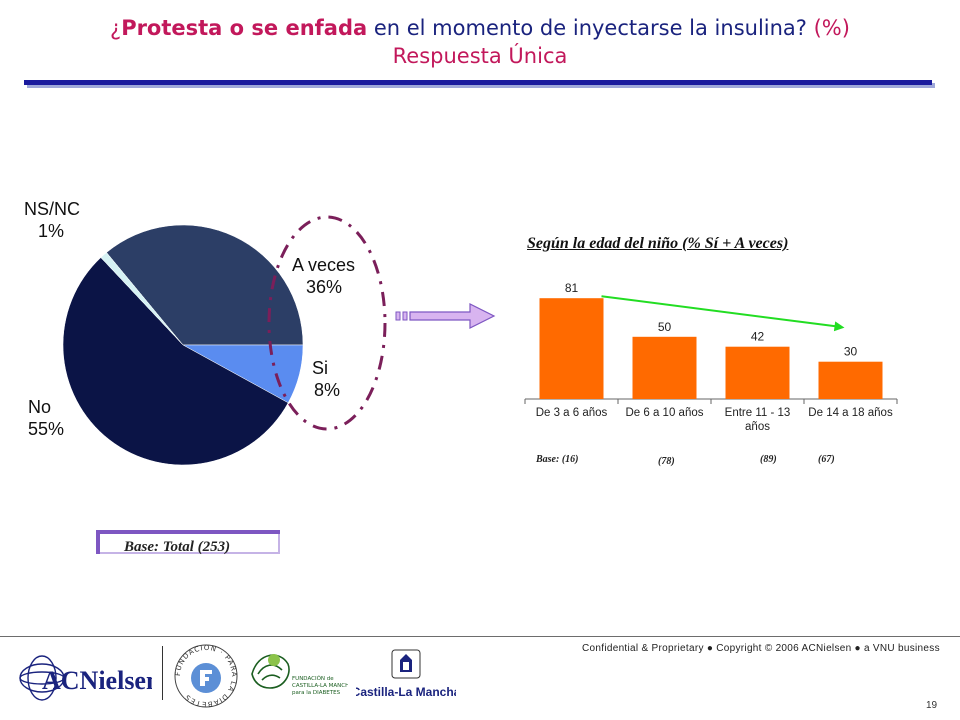 The width and height of the screenshot is (960, 720). Describe the element at coordinates (320, 686) in the screenshot. I see `svg-text: CASTILLA-LA MANCHA` at that location.